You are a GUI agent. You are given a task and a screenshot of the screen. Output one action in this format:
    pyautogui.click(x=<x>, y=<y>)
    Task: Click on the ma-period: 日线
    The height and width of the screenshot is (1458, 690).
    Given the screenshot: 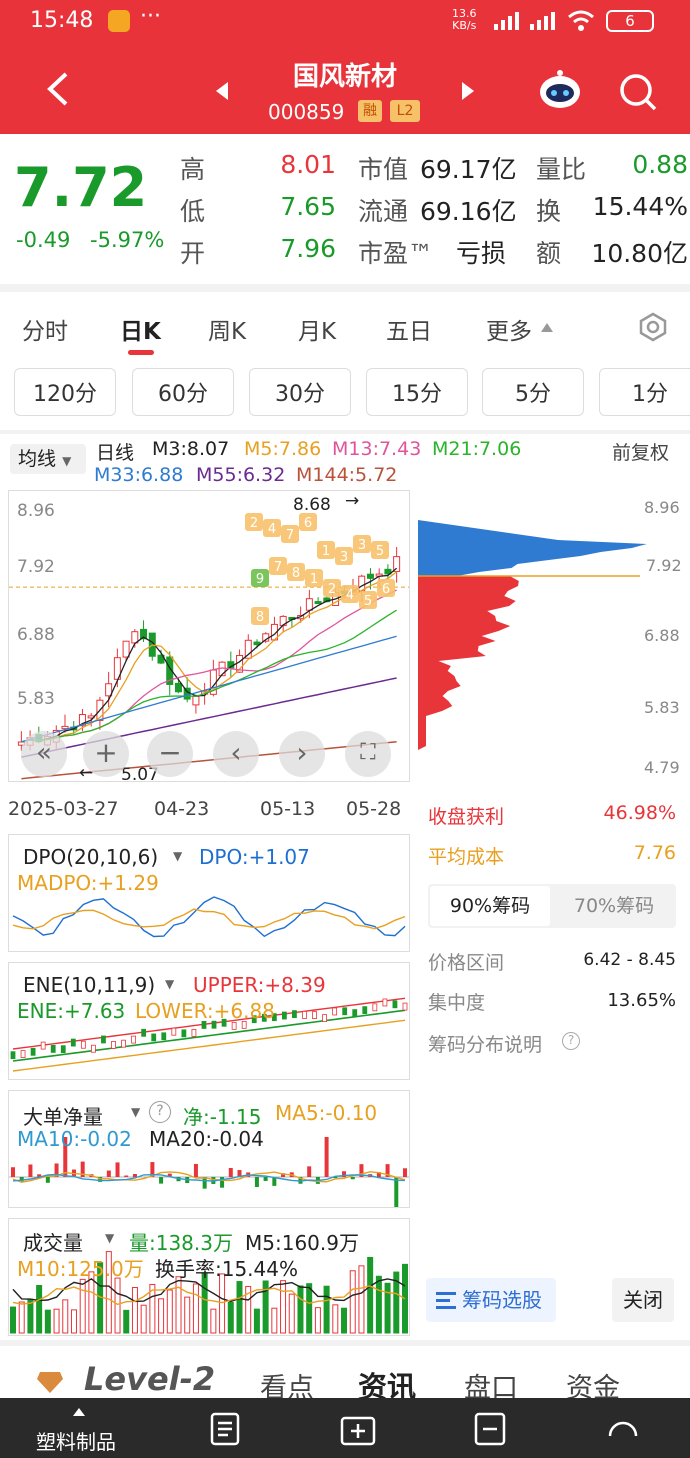 What is the action you would take?
    pyautogui.click(x=115, y=453)
    